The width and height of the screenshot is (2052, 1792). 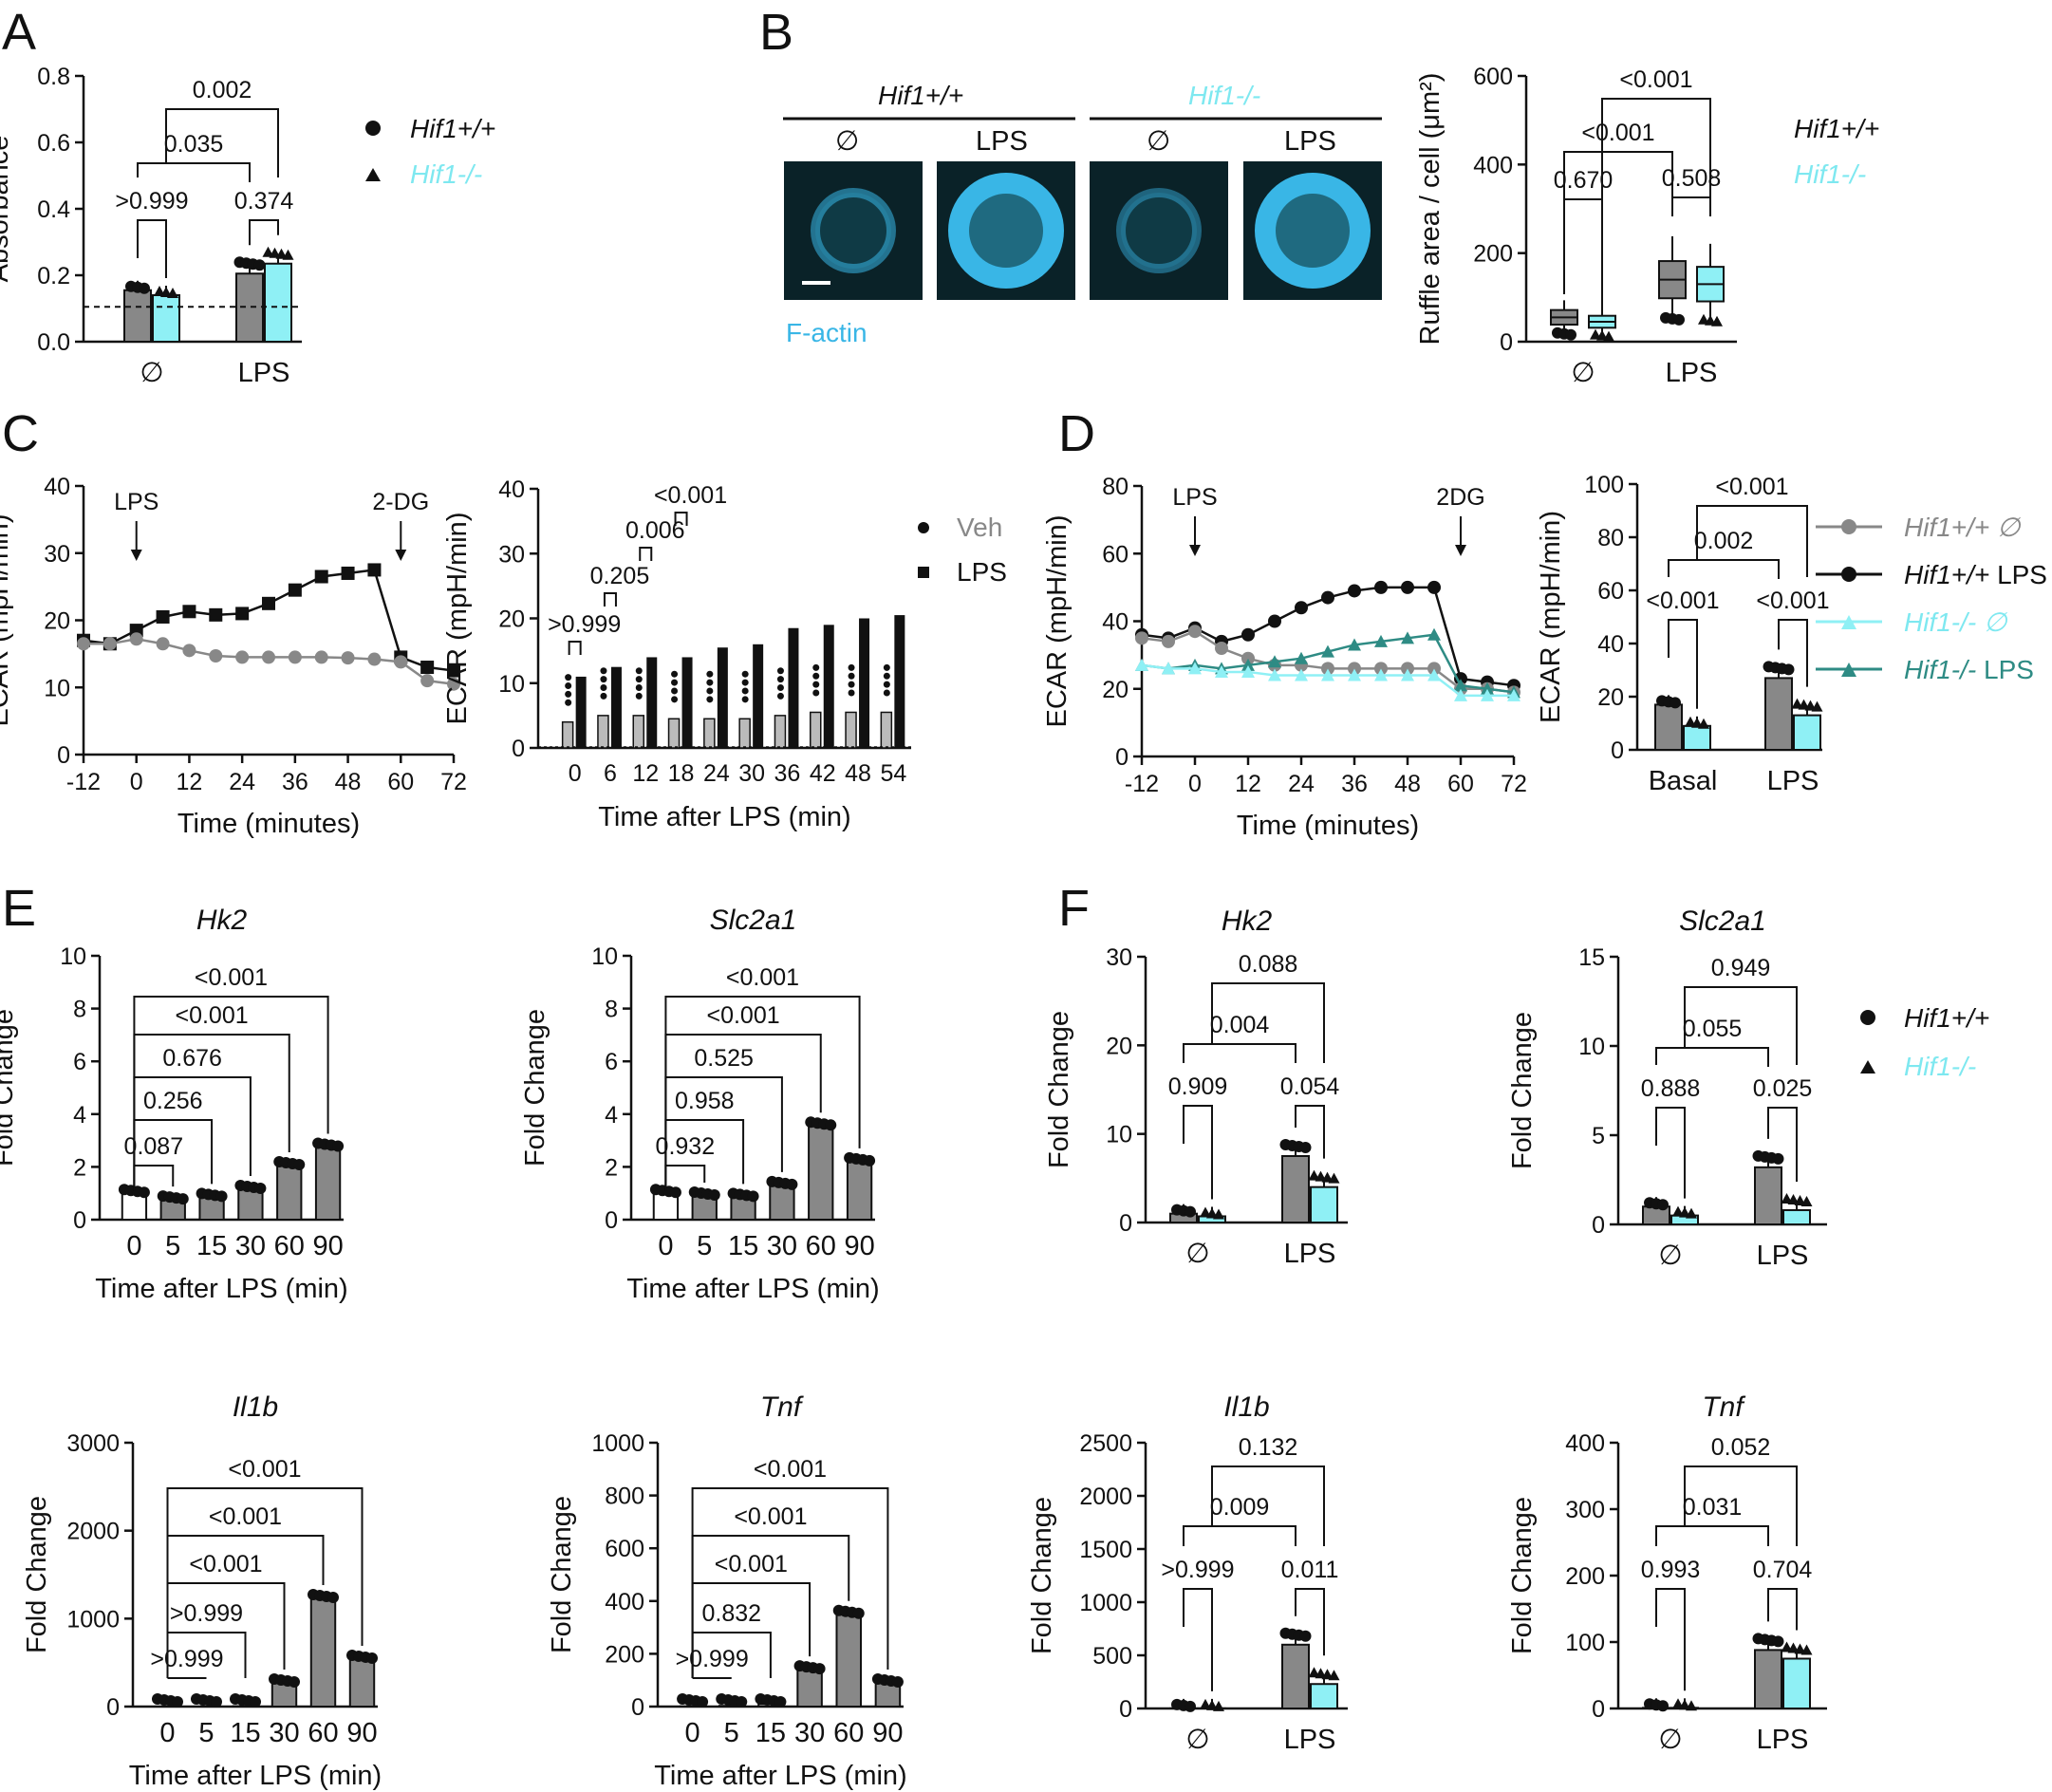 What do you see at coordinates (1655, 79) in the screenshot?
I see `pbracket-b-3-label: <0.001` at bounding box center [1655, 79].